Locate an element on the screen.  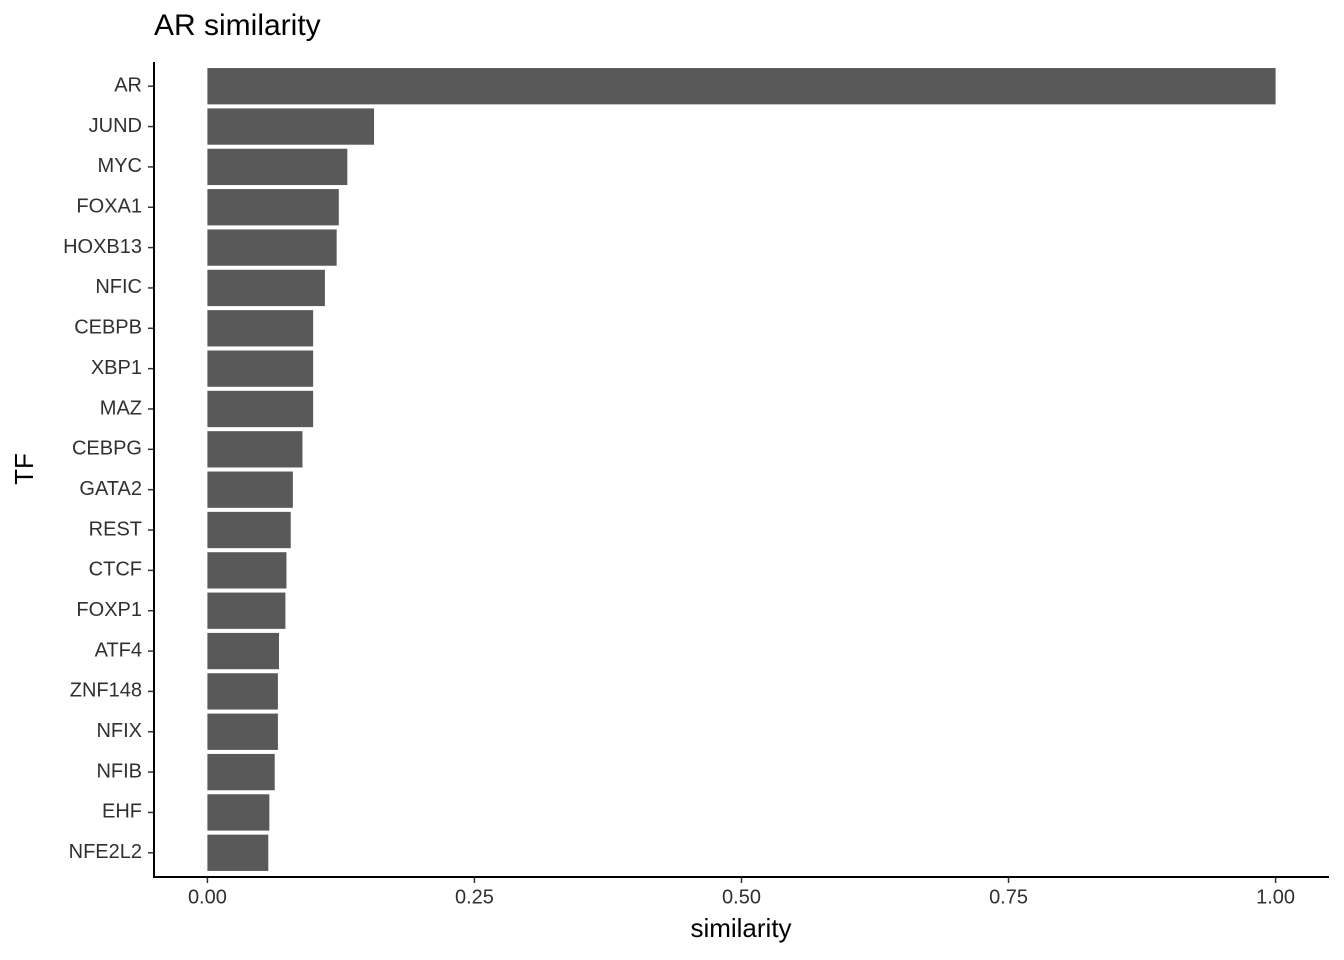
y-tick-label: ZNF148 is located at coordinates (106, 691).